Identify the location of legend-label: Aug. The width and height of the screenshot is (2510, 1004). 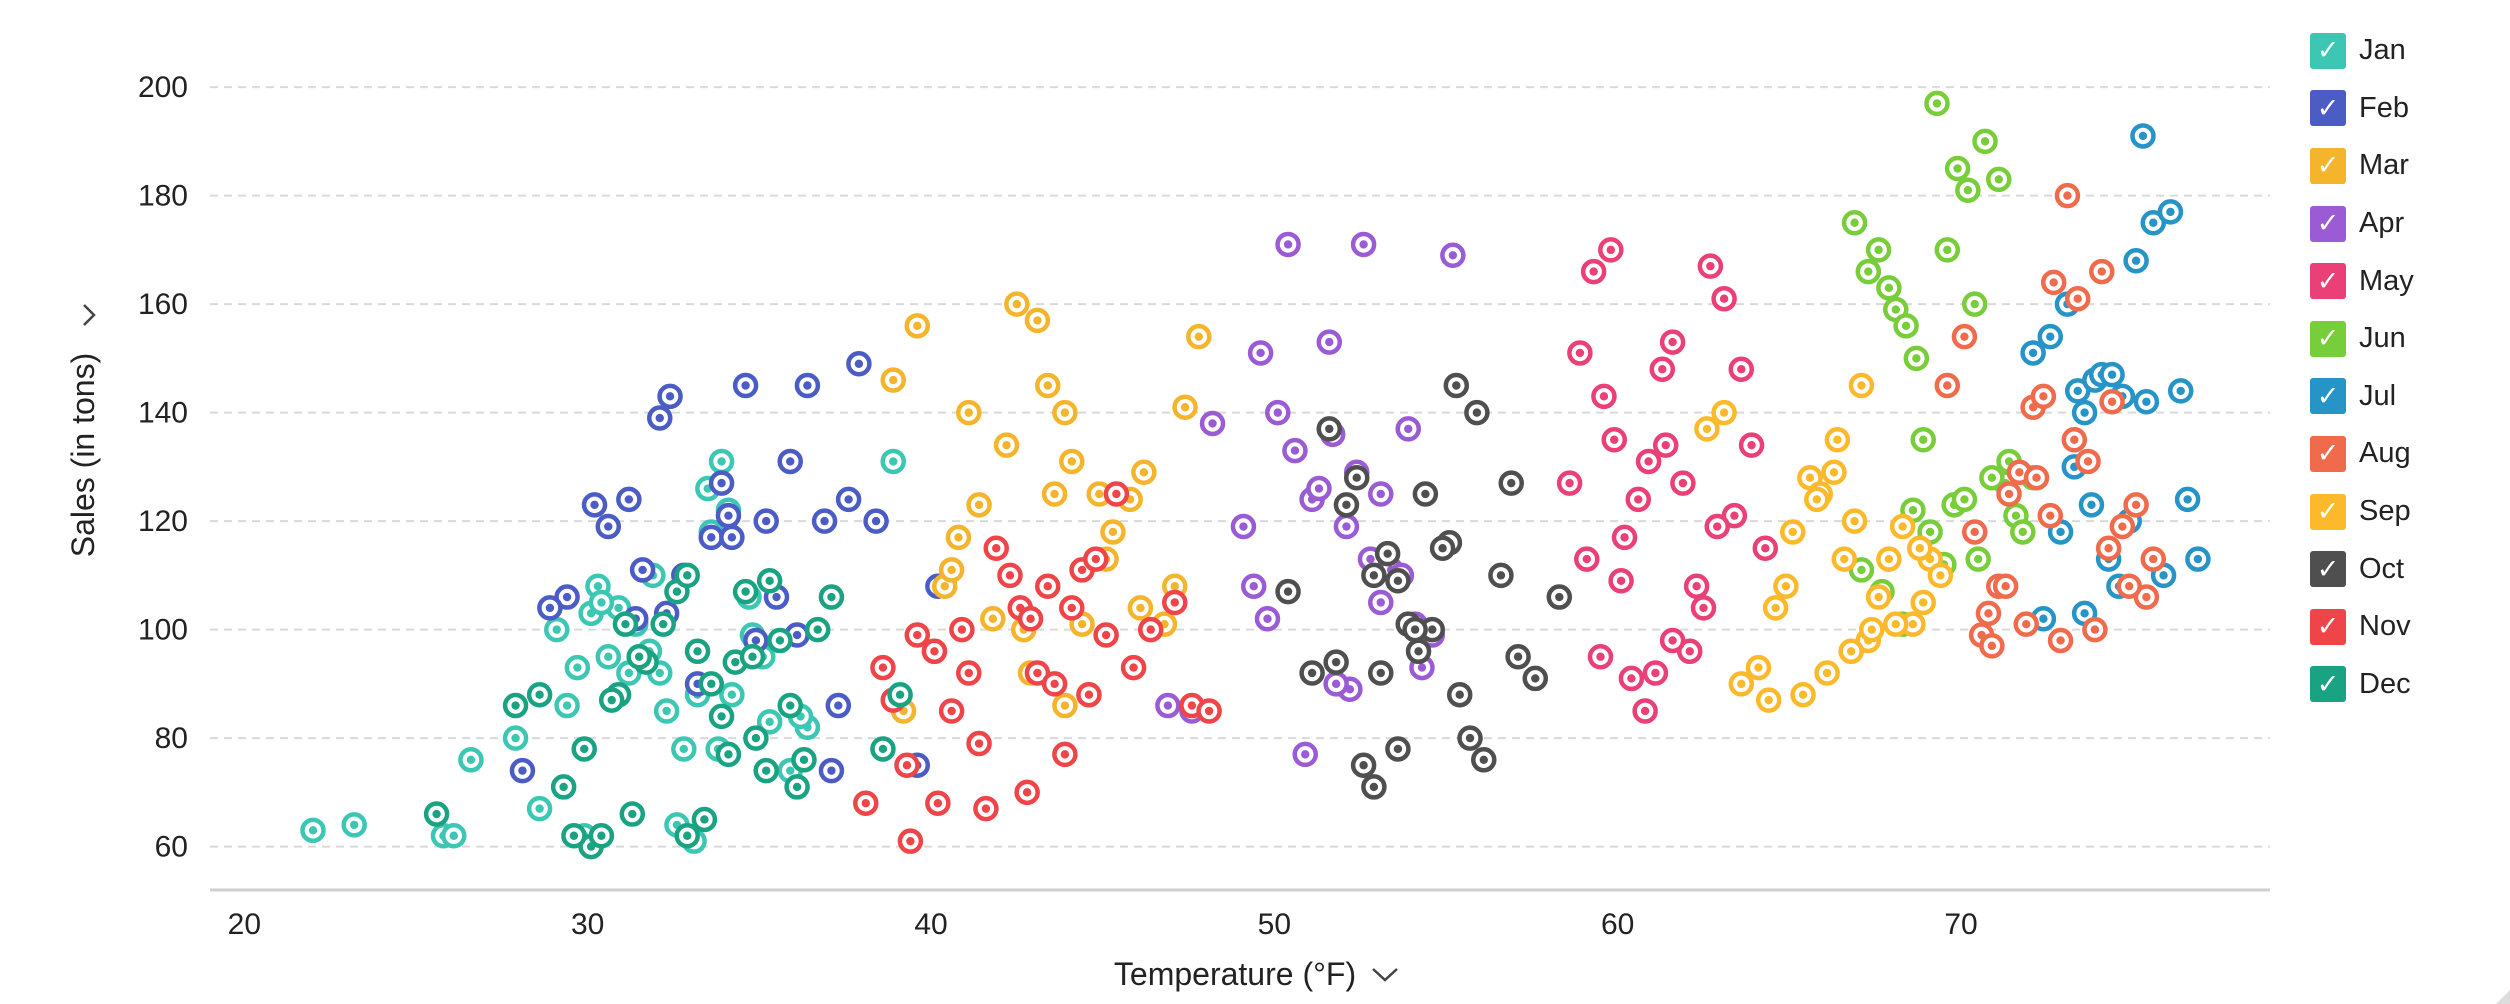
(2385, 453).